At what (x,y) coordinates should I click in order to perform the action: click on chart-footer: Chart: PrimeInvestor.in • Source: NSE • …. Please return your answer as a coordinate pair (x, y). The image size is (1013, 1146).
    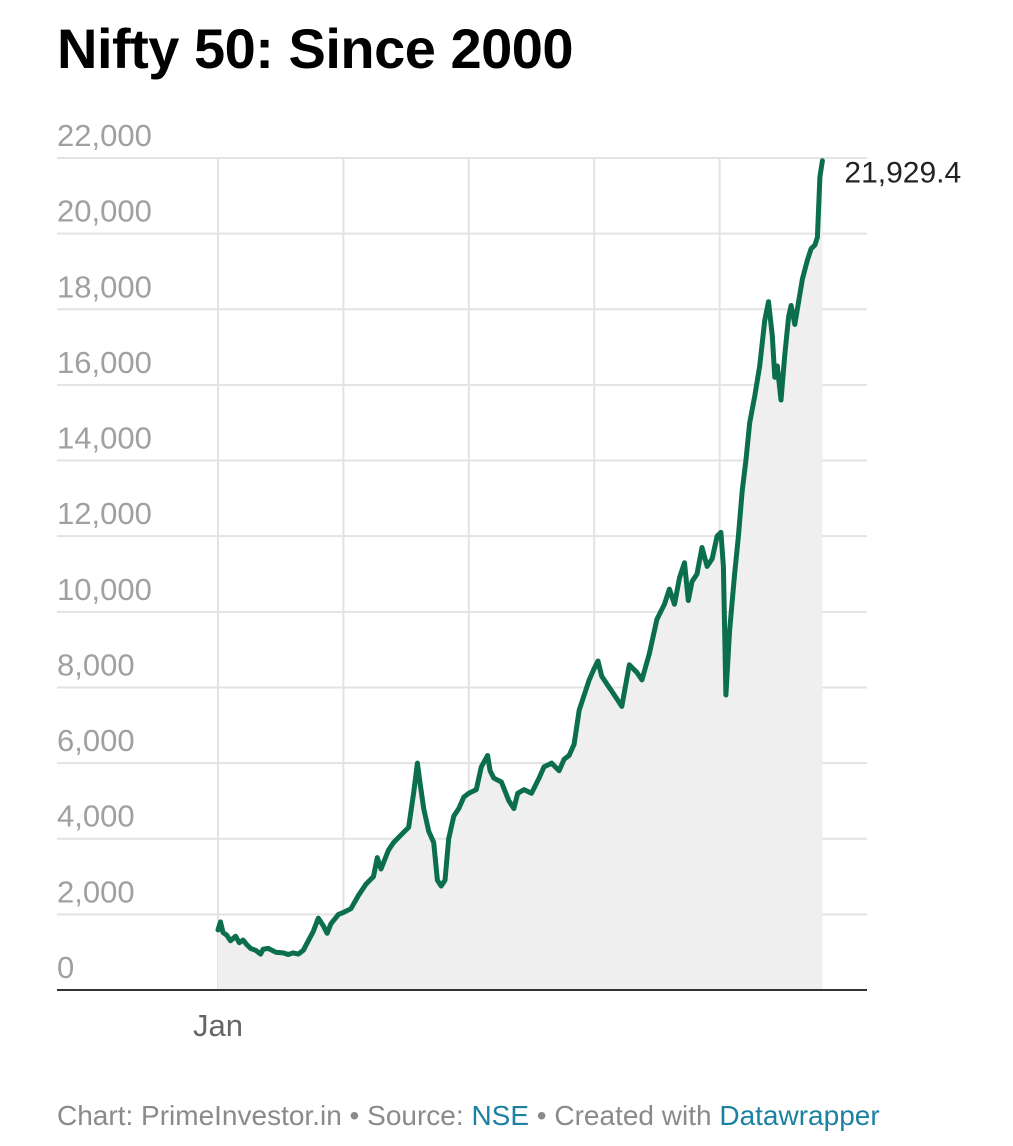
    Looking at the image, I should click on (468, 1116).